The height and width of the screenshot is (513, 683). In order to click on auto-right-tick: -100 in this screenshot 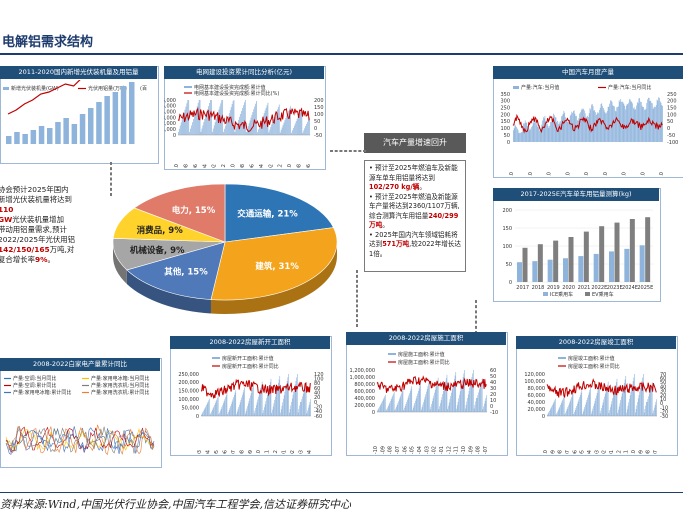, I will do `click(672, 143)`.